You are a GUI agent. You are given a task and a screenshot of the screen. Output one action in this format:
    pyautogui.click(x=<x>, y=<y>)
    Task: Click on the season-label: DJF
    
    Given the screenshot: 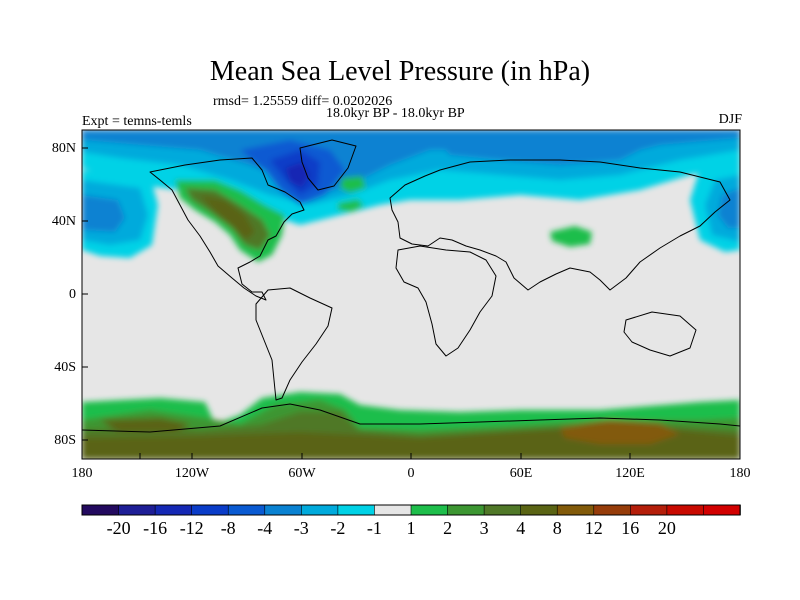 What is the action you would take?
    pyautogui.click(x=730, y=119)
    